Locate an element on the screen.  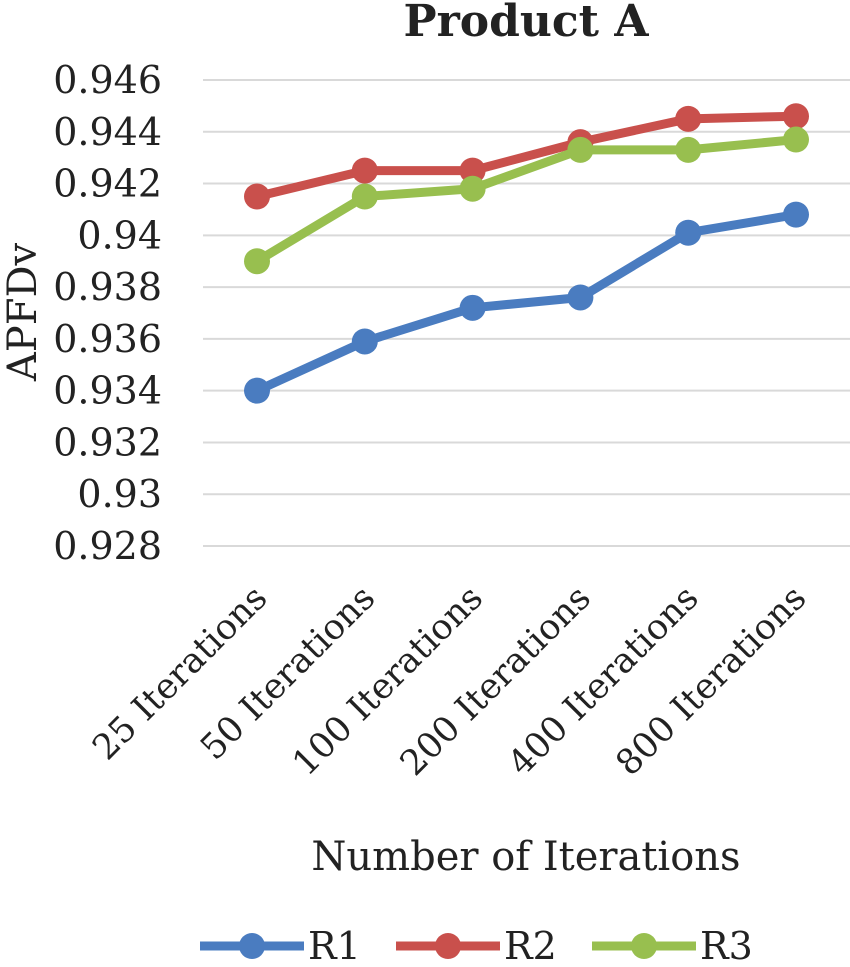
legend: R1 R2 R3 is located at coordinates (476, 945).